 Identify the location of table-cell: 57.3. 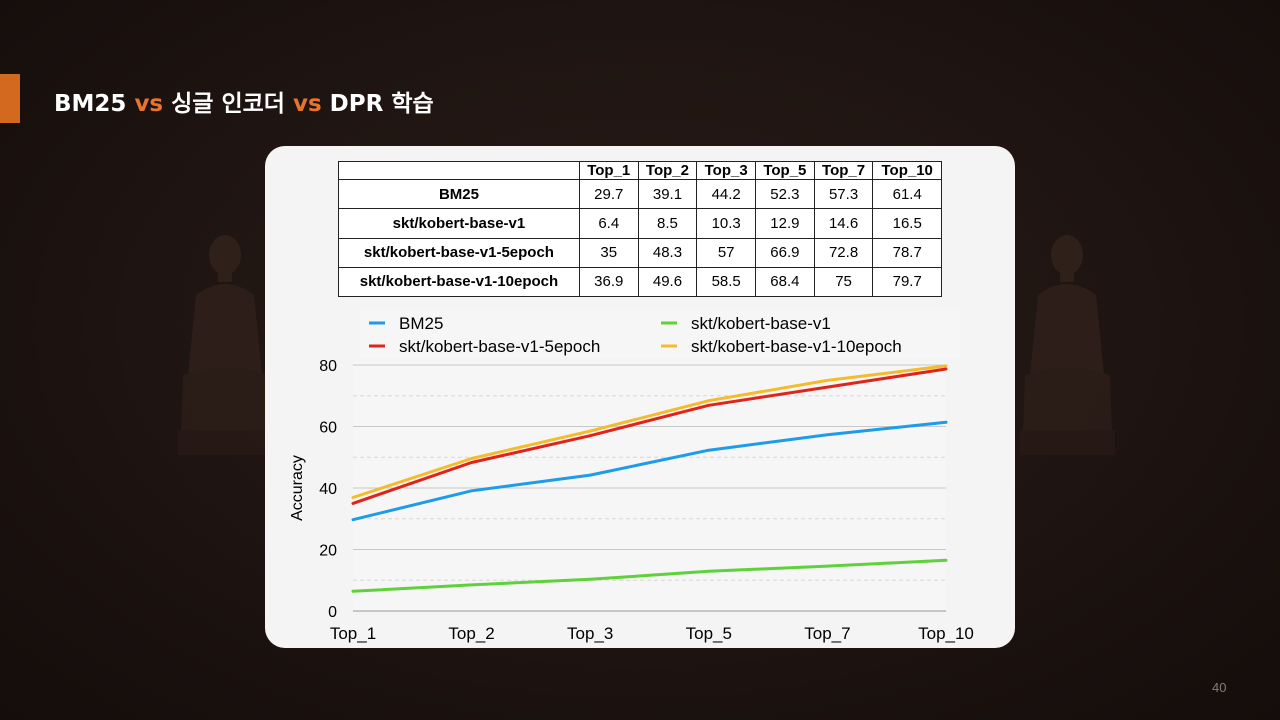
(843, 194).